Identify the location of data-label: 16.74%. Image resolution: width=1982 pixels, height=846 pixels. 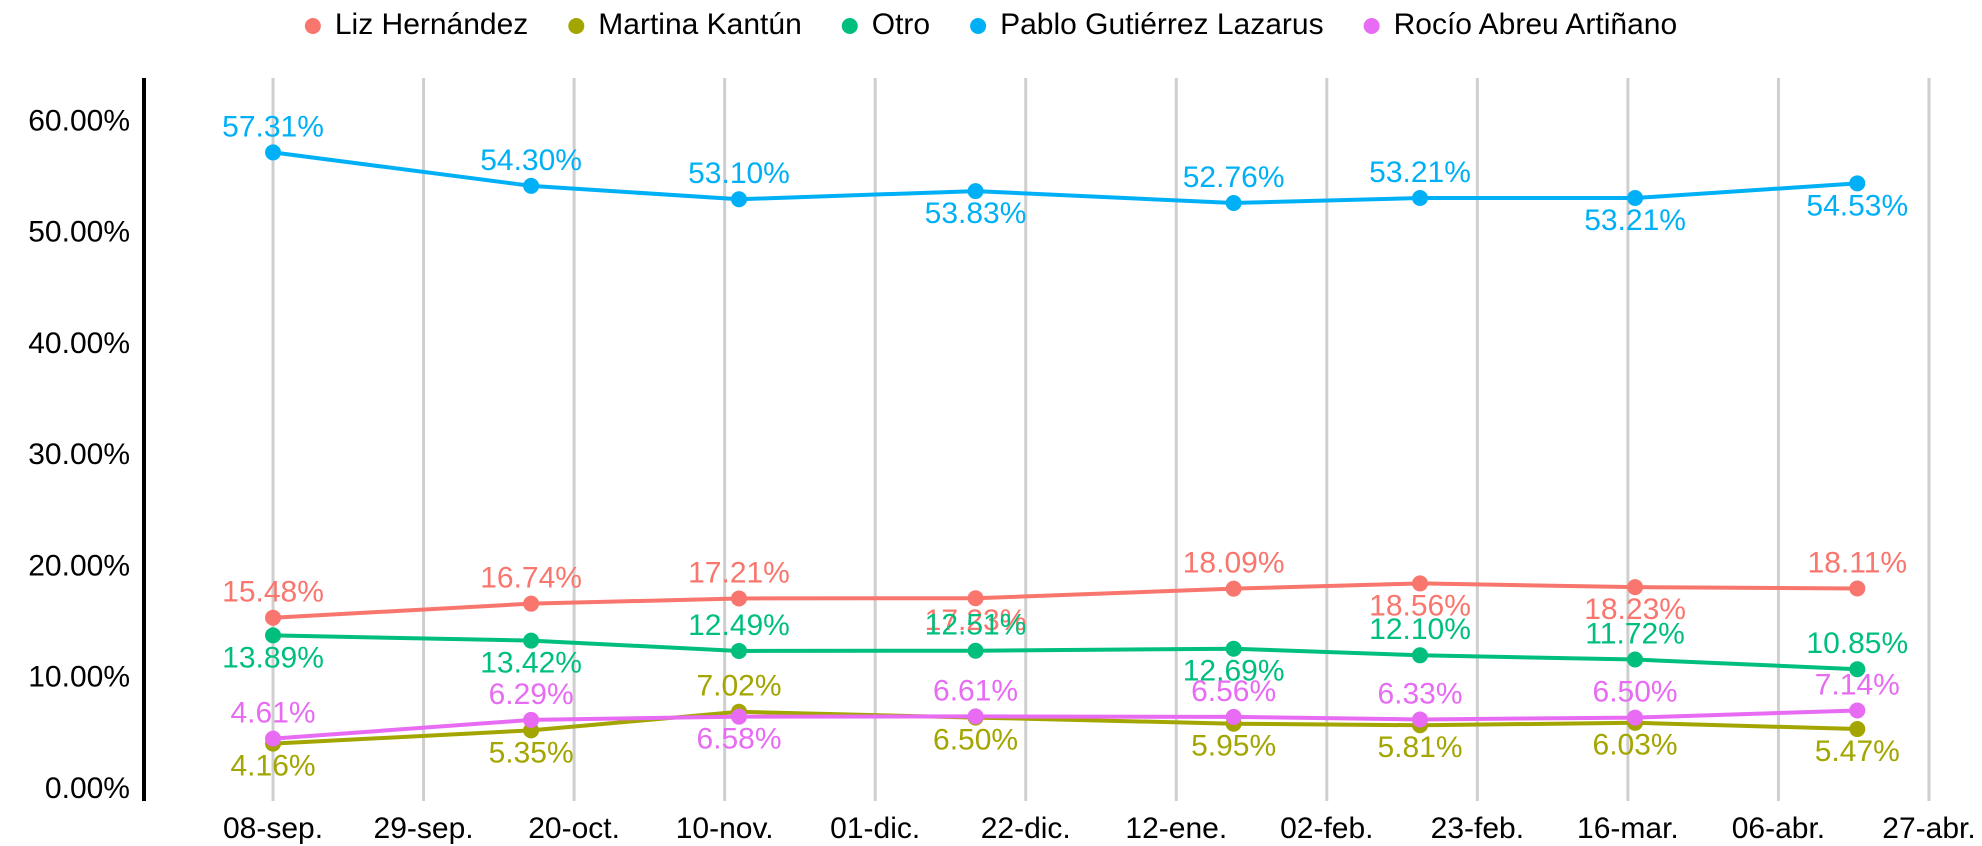
(531, 578).